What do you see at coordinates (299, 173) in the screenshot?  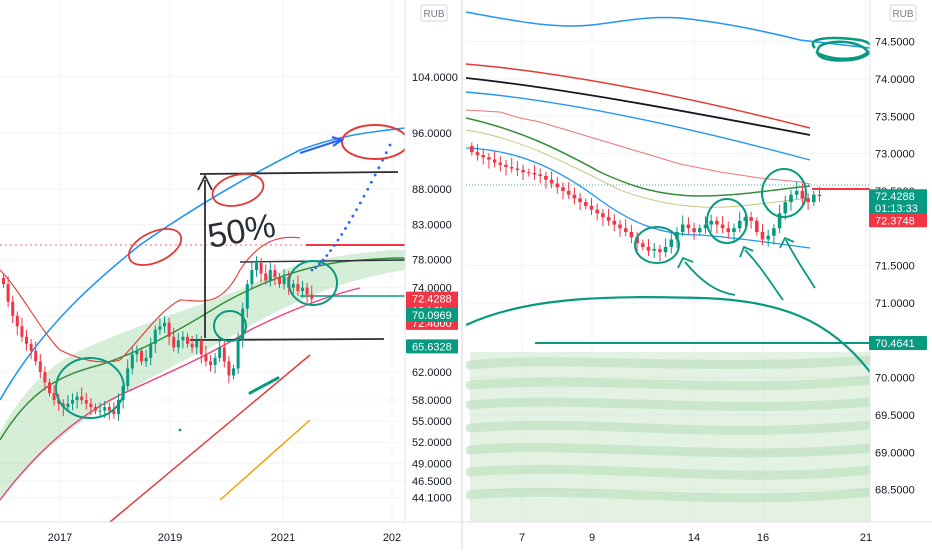 I see `left-level-top` at bounding box center [299, 173].